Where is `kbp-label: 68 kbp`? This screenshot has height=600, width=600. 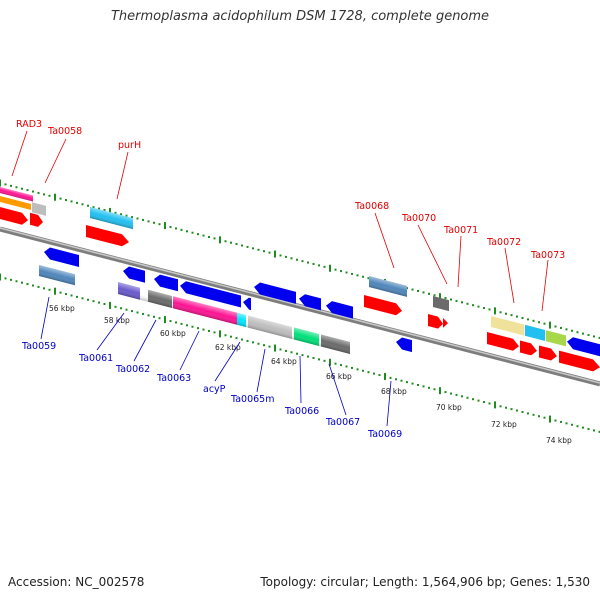
kbp-label: 68 kbp is located at coordinates (394, 391).